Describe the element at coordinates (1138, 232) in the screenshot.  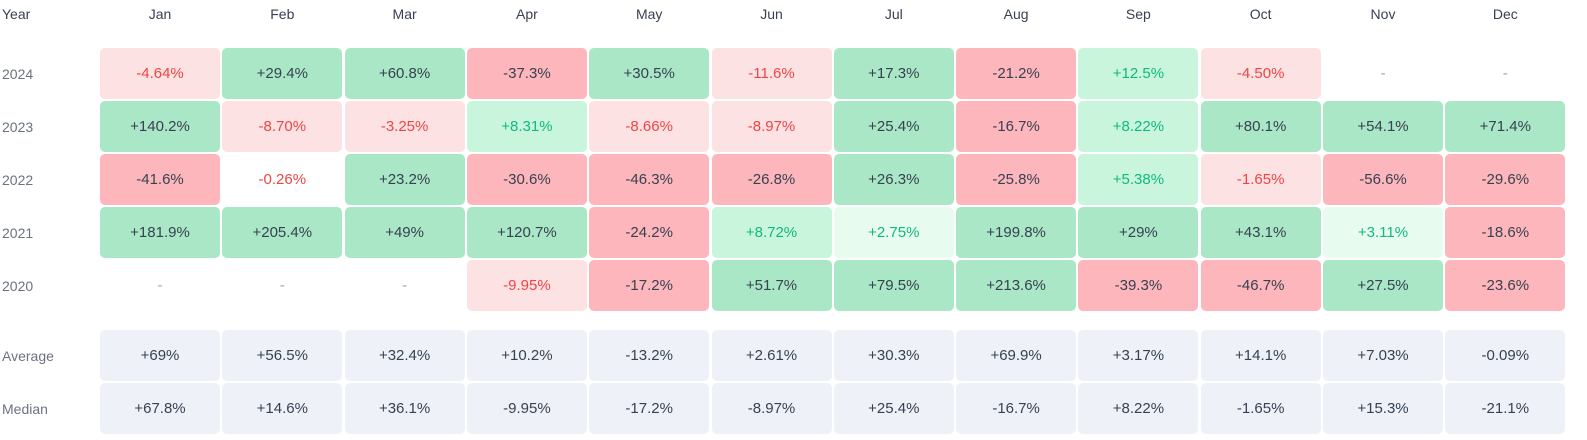
I see `return-cell: +29%` at that location.